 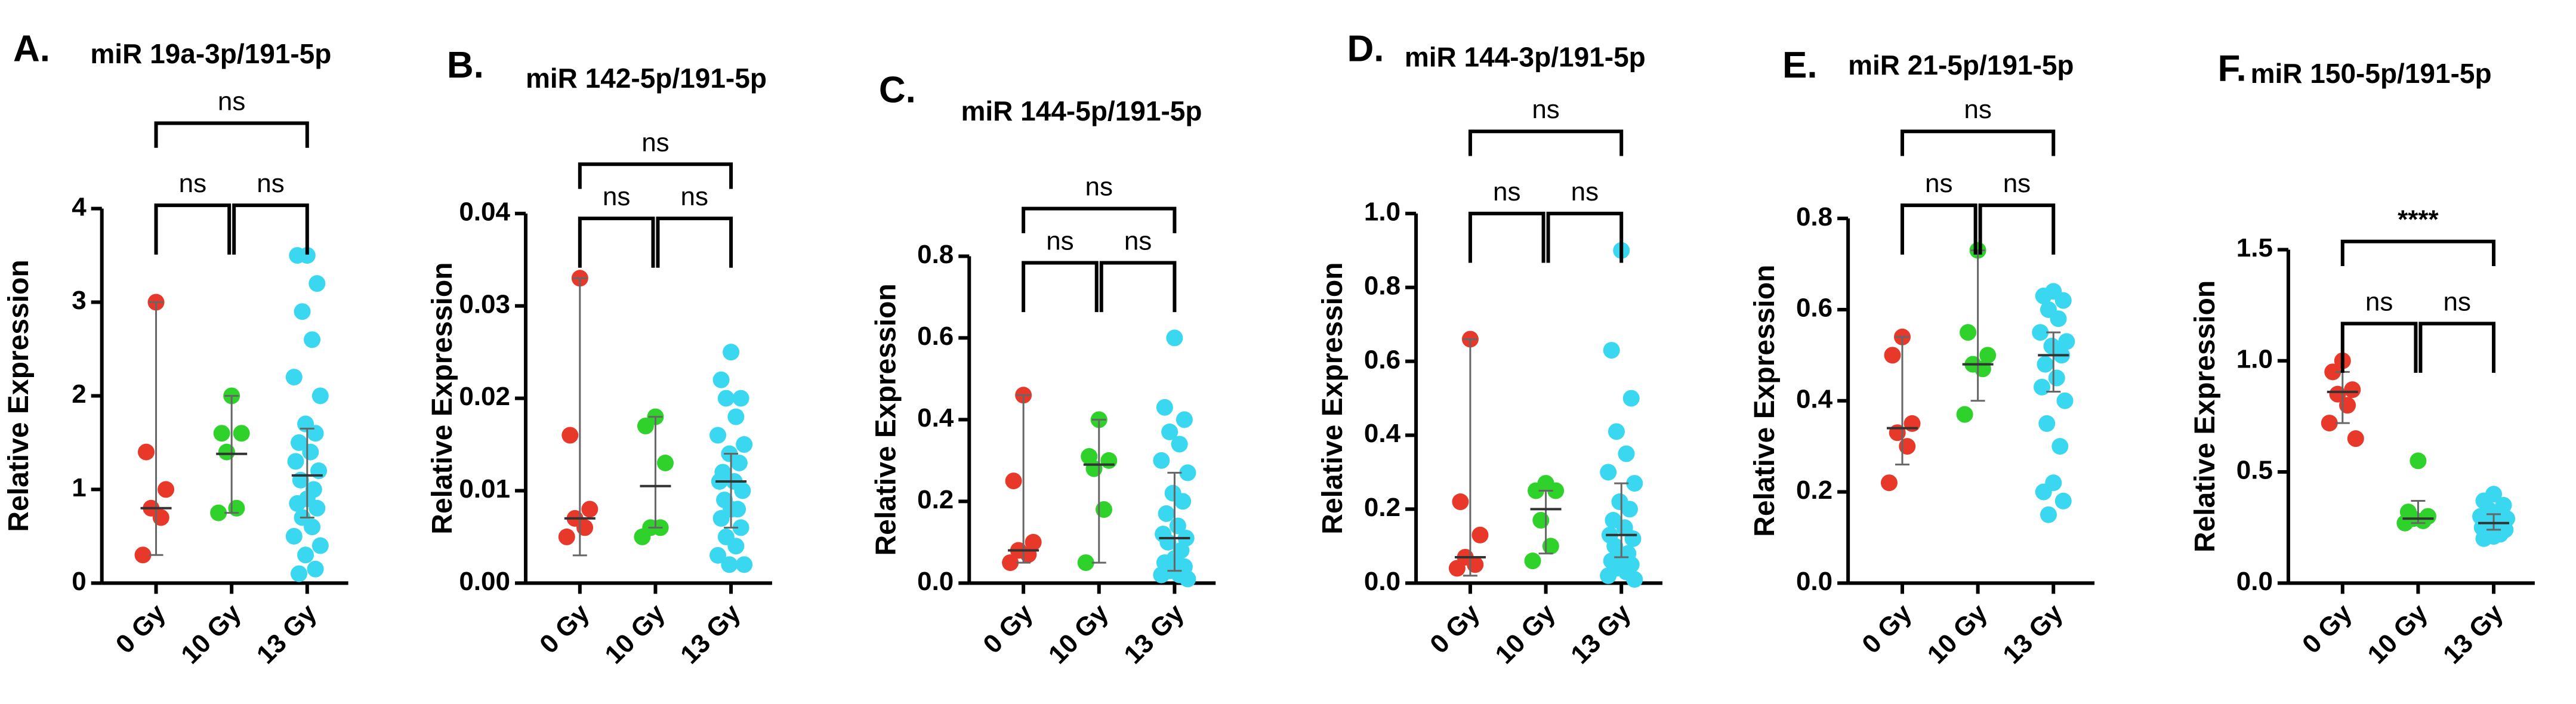 What do you see at coordinates (31, 49) in the screenshot?
I see `panel-letter: A.` at bounding box center [31, 49].